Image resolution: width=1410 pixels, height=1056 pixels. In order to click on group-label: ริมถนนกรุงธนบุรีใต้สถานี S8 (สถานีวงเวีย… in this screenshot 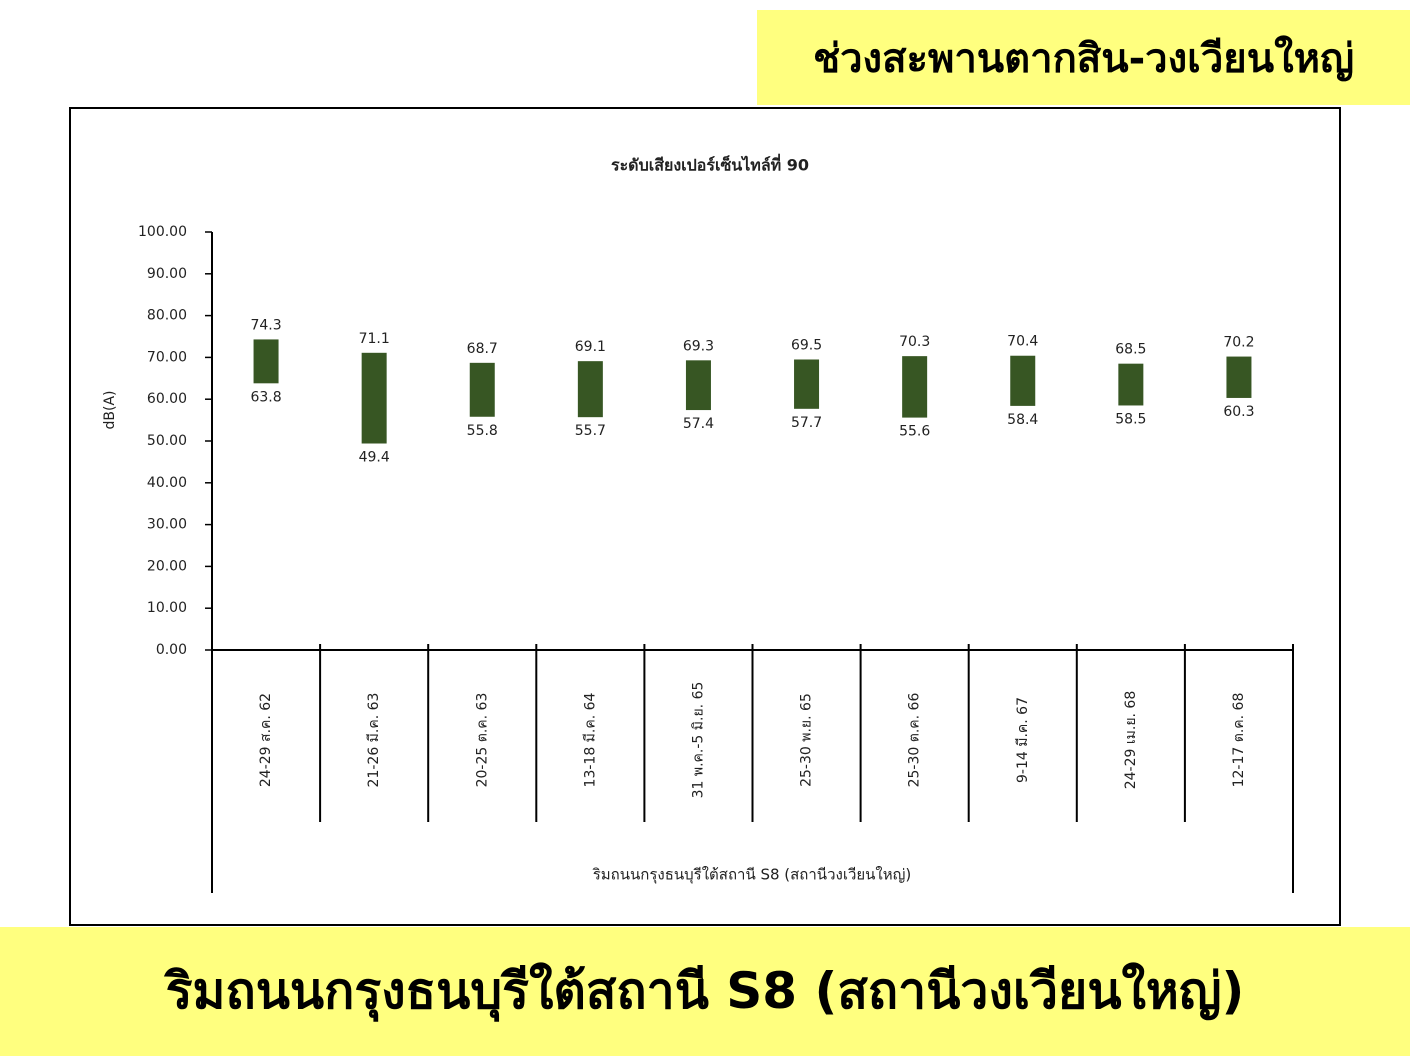, I will do `click(751, 875)`.